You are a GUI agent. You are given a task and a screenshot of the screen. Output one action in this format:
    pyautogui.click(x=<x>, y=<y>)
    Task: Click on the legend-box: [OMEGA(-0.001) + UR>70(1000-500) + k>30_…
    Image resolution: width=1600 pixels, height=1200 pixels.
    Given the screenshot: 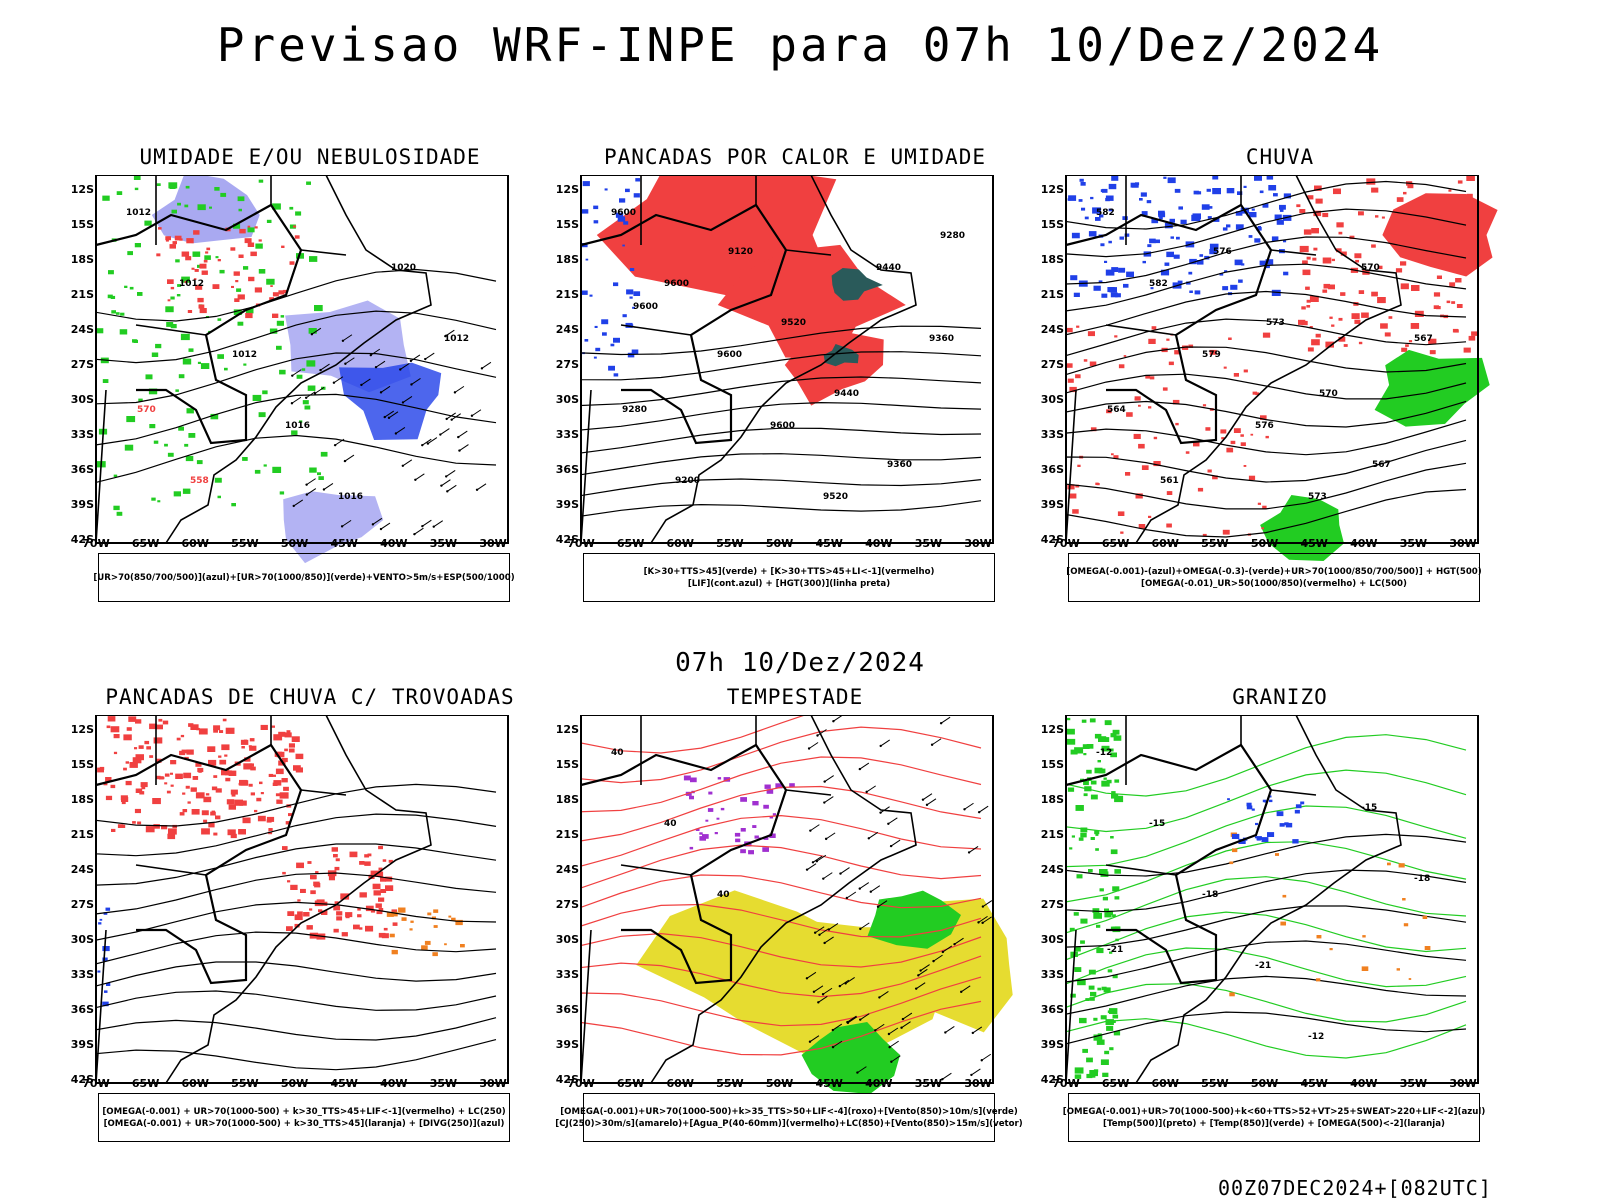 What is the action you would take?
    pyautogui.click(x=304, y=1117)
    